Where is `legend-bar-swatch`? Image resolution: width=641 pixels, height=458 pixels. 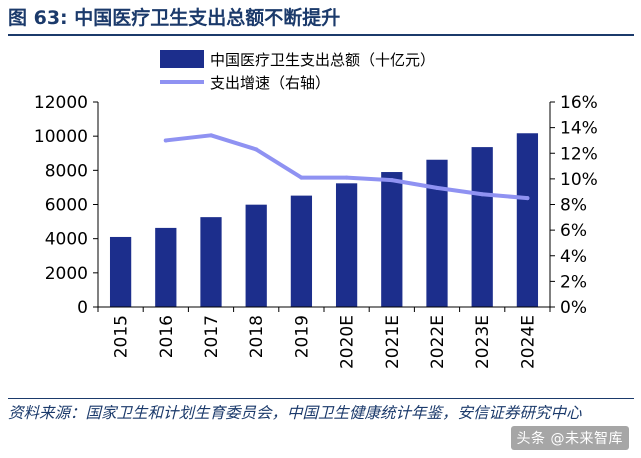
legend-bar-swatch is located at coordinates (182, 59).